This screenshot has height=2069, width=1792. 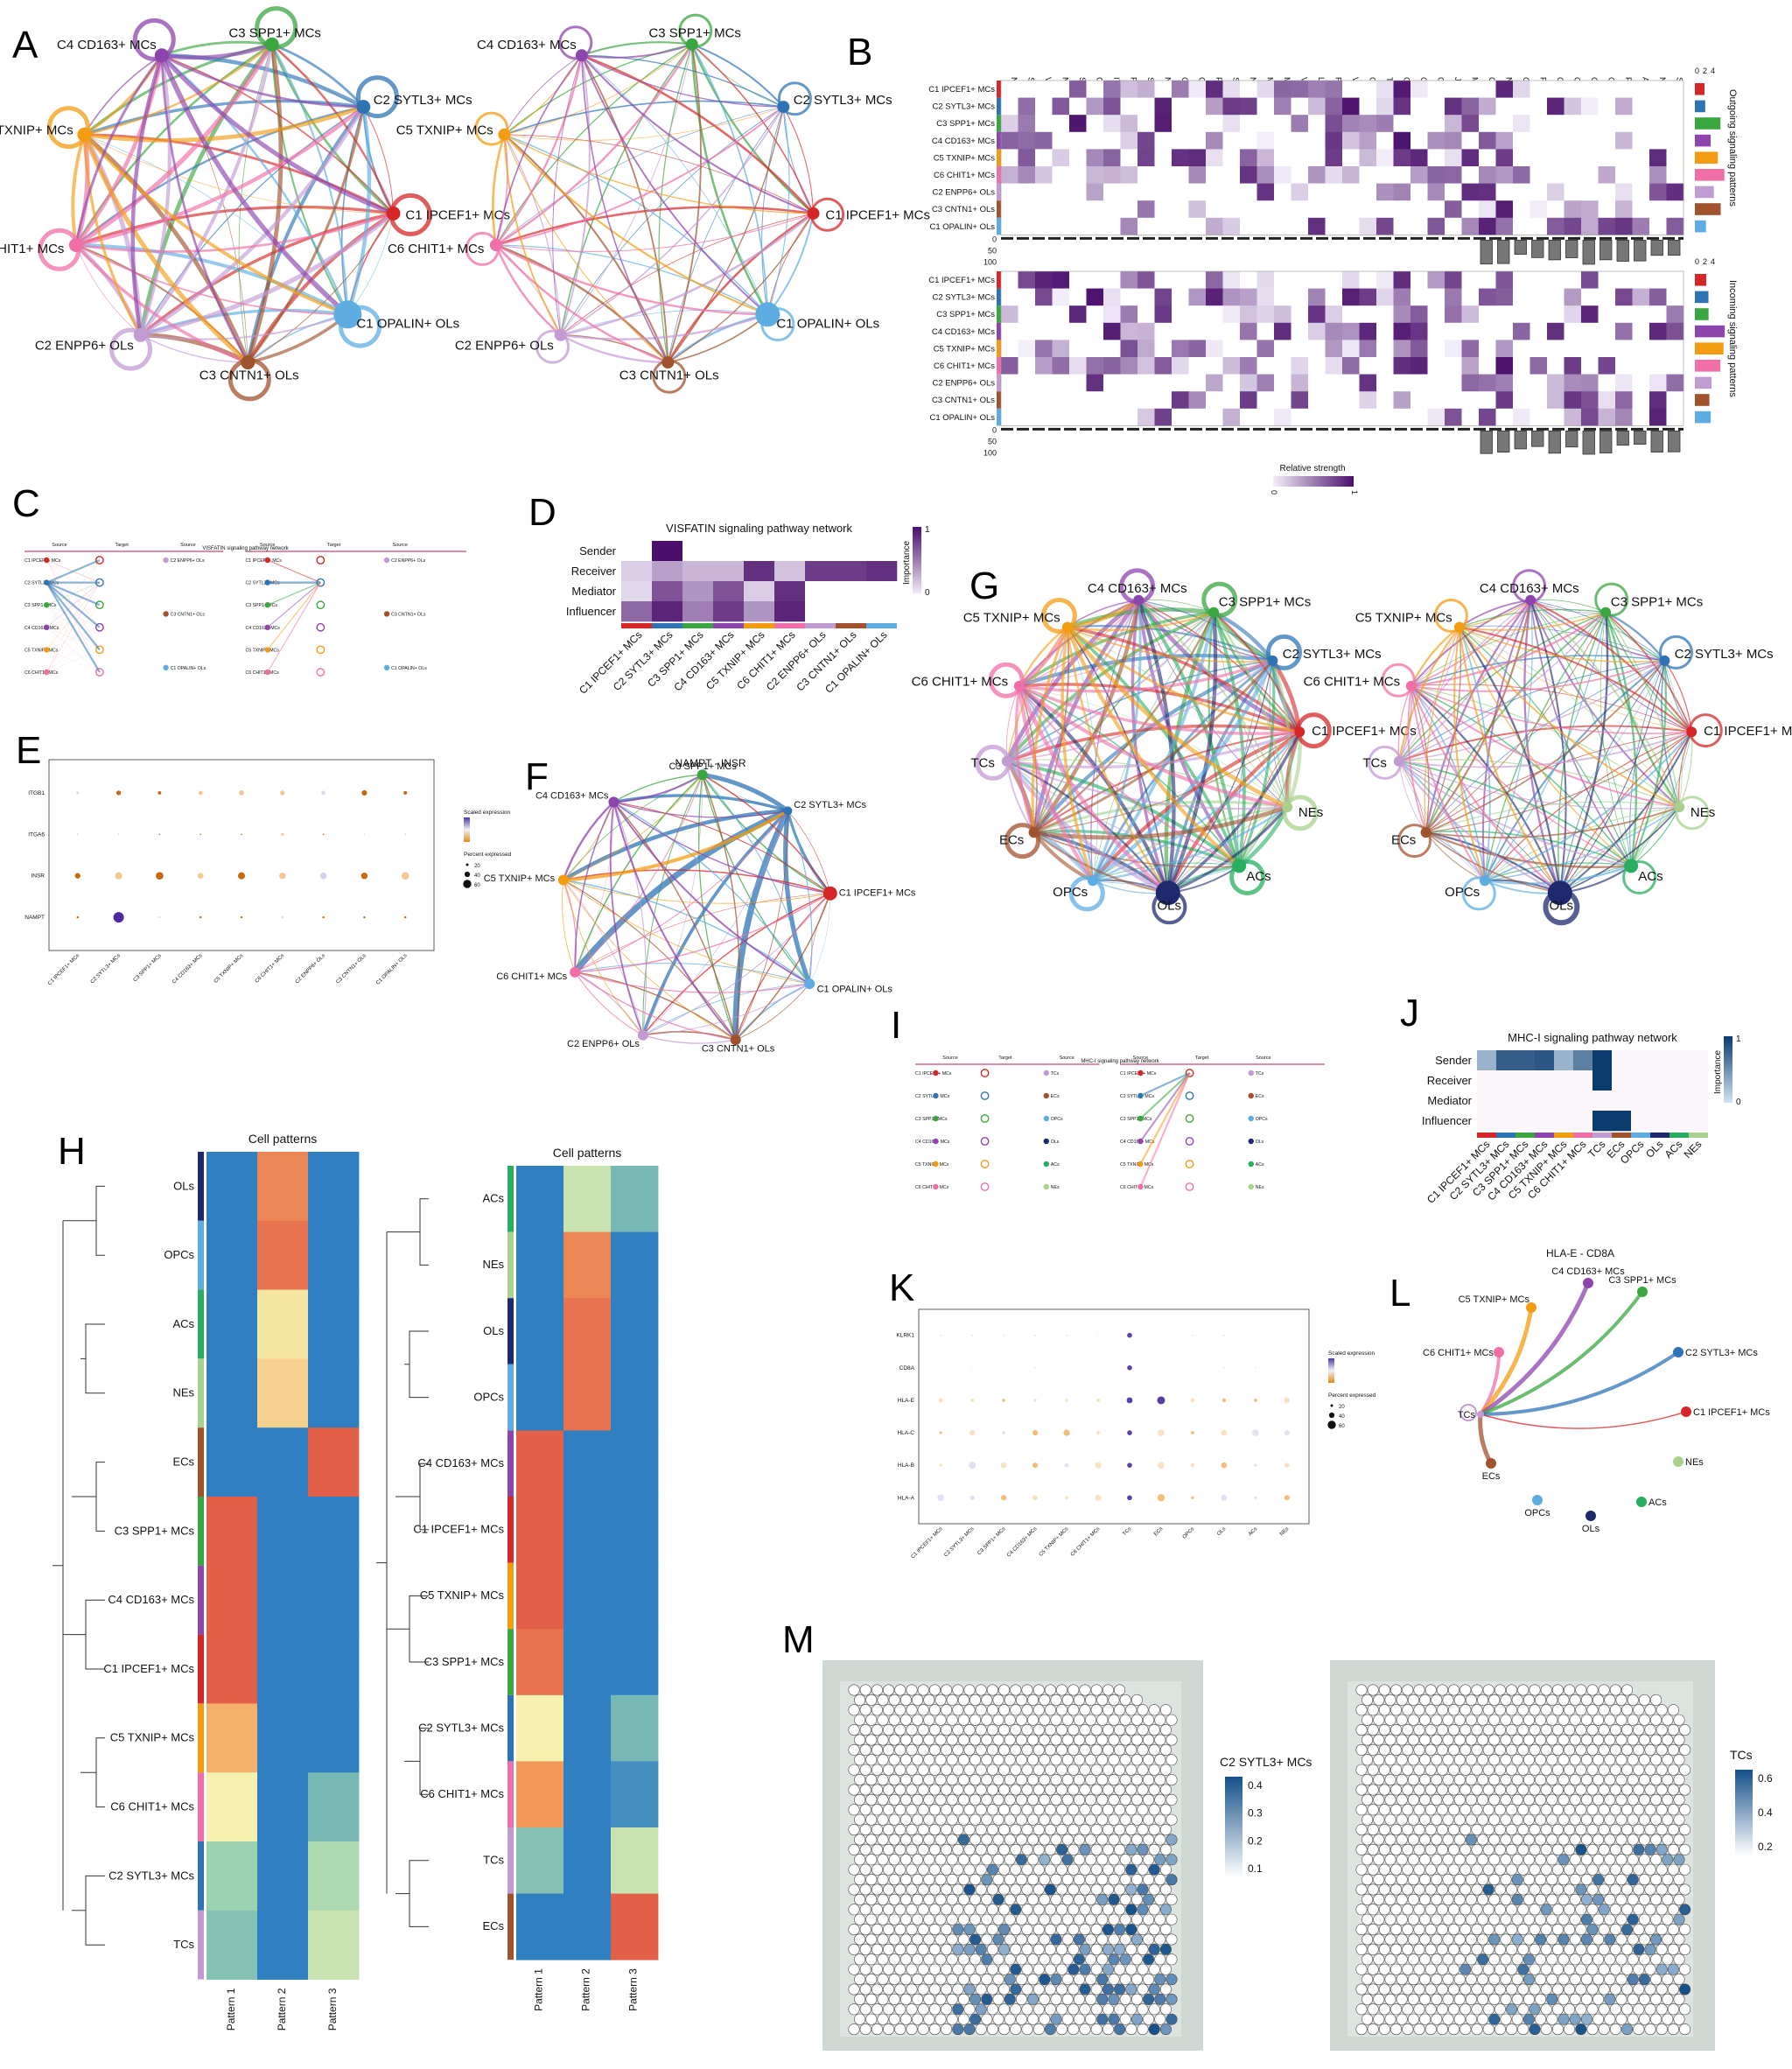 I want to click on g-left-edge-ecs-to-c2-sytl3-mcs, so click(x=1153, y=746).